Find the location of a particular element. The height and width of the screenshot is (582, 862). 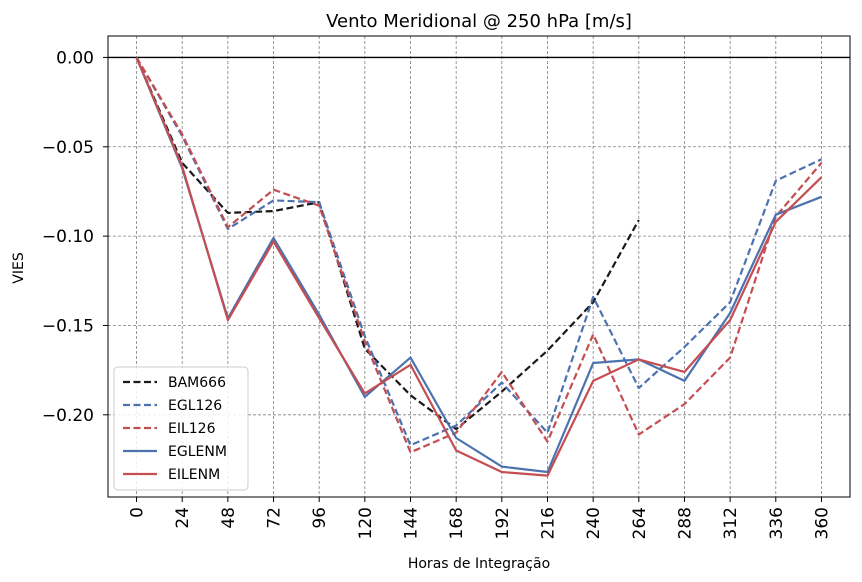

x-tick-label: 336 is located at coordinates (777, 523).